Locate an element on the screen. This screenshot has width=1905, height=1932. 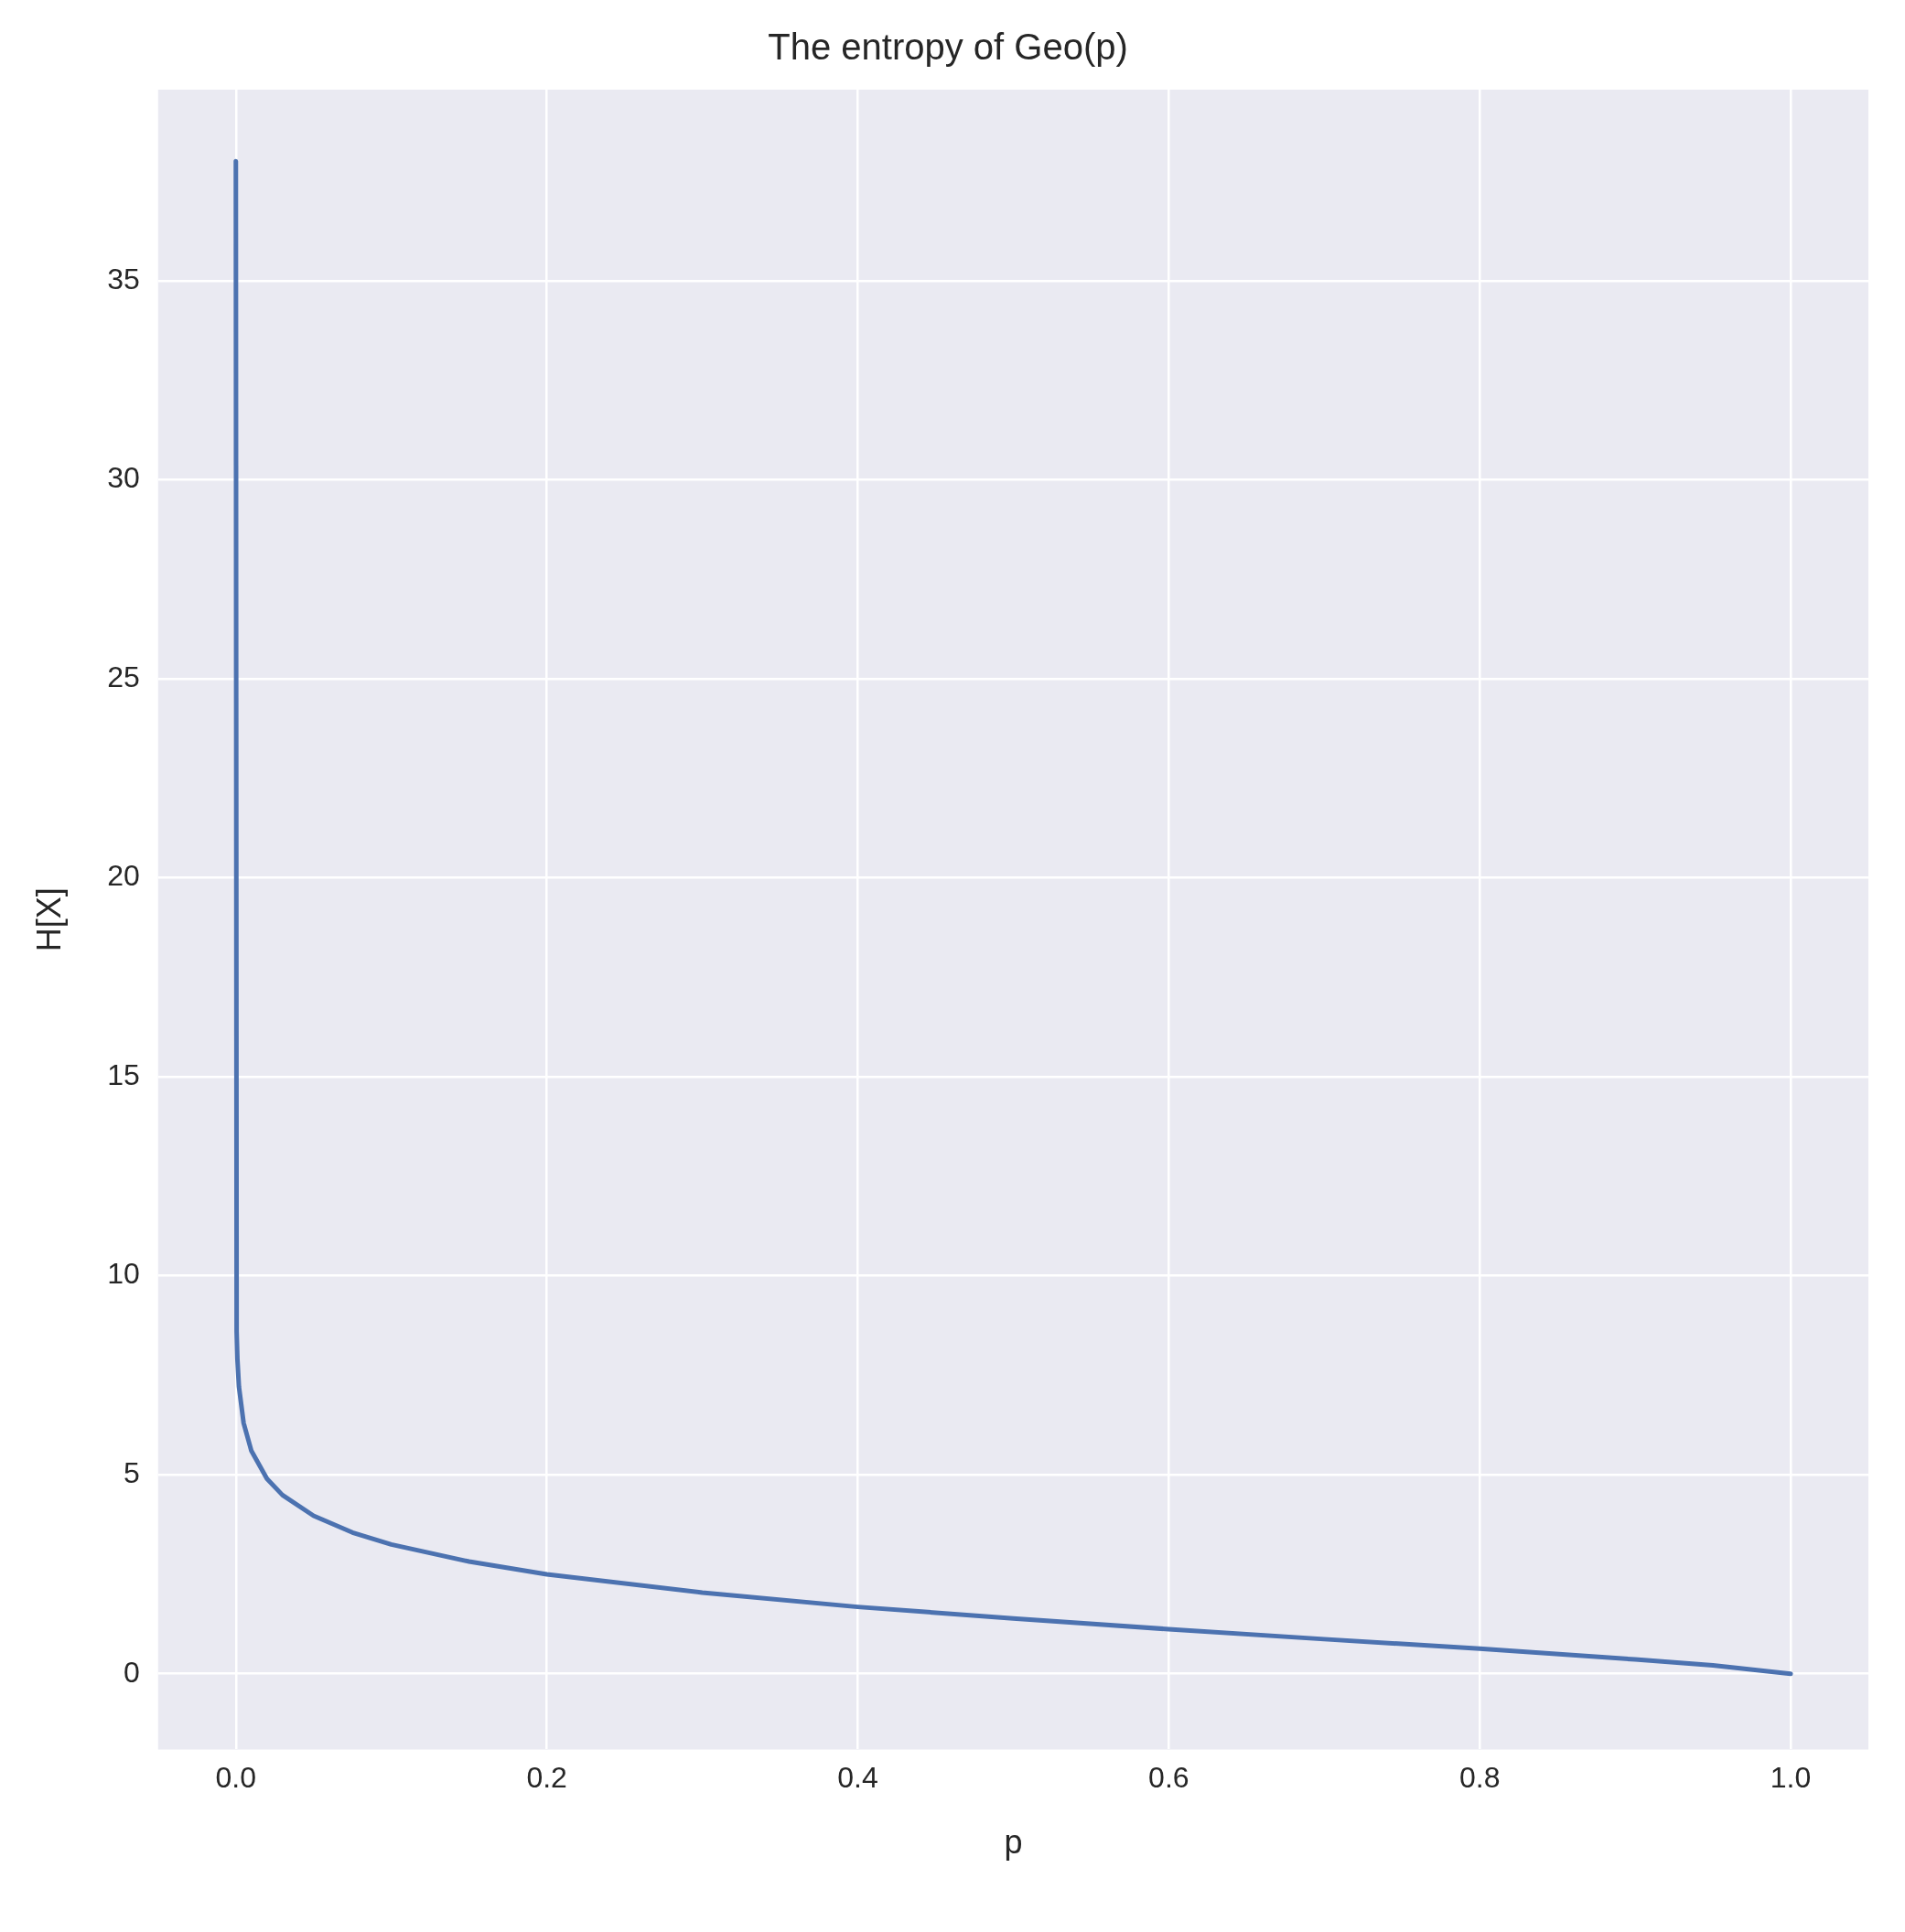
x-tick-label: 0.4 is located at coordinates (857, 1778).